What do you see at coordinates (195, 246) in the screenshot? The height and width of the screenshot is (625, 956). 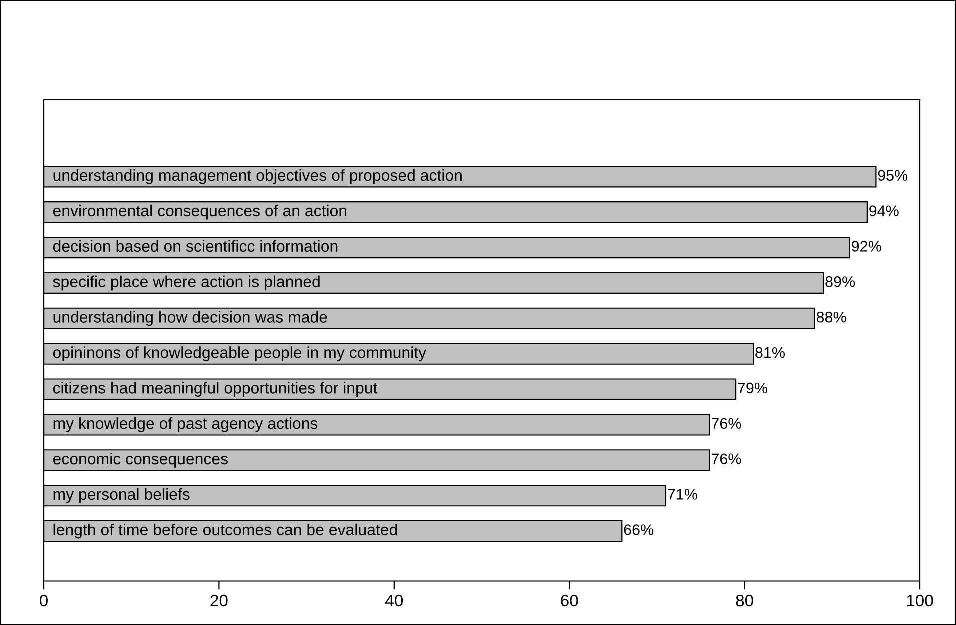 I see `y-tick-label: decision based on scientificc information` at bounding box center [195, 246].